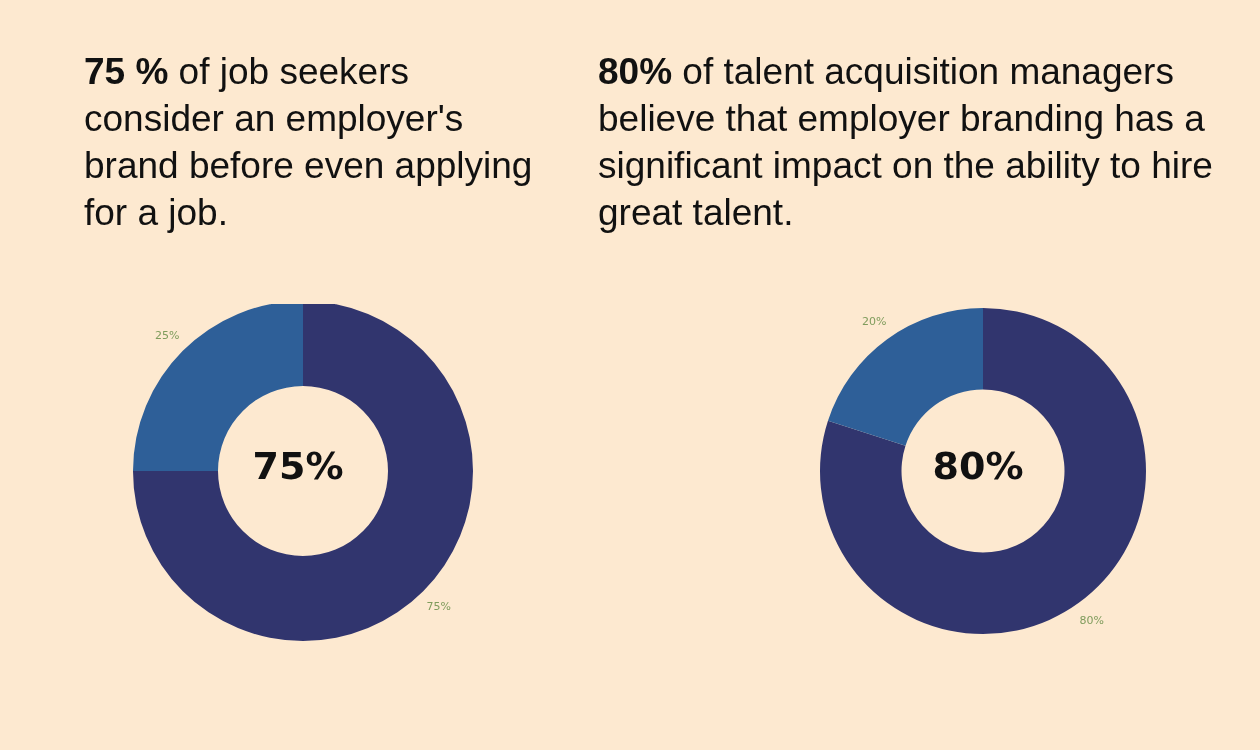 This screenshot has height=750, width=1260. Describe the element at coordinates (874, 321) in the screenshot. I see `data-label: 20%` at that location.